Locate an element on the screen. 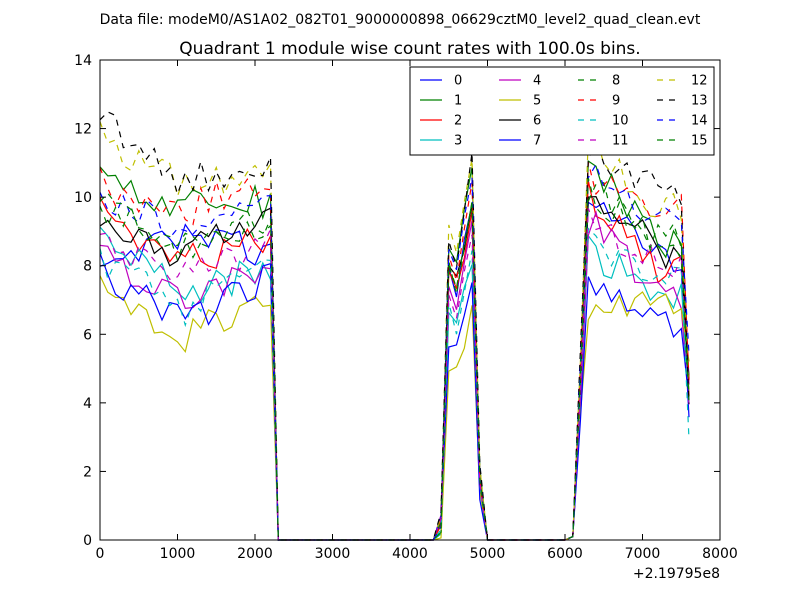 The height and width of the screenshot is (600, 800). legend-label-4: 4 is located at coordinates (537, 81).